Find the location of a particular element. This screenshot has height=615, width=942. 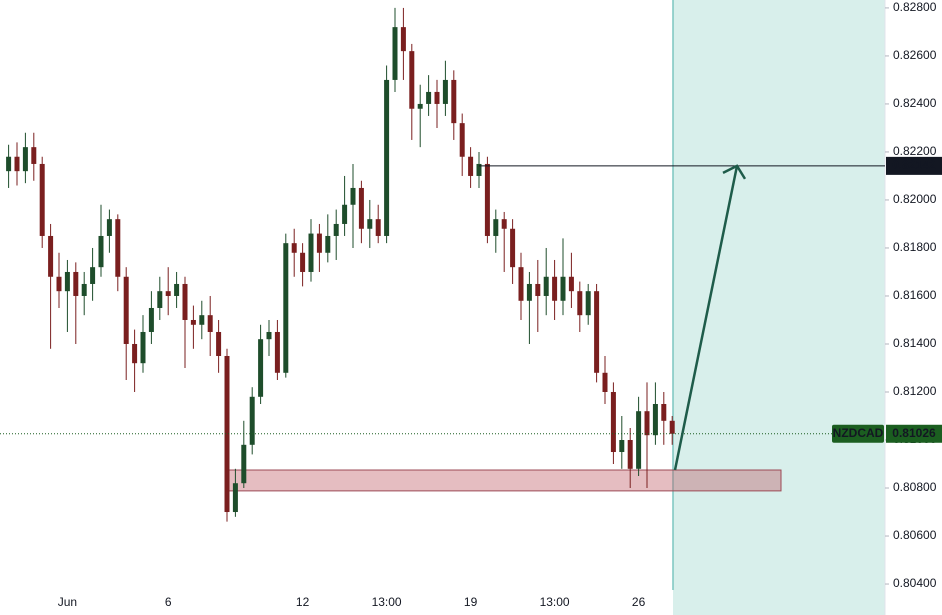

x-tick-label: 19 is located at coordinates (471, 602).